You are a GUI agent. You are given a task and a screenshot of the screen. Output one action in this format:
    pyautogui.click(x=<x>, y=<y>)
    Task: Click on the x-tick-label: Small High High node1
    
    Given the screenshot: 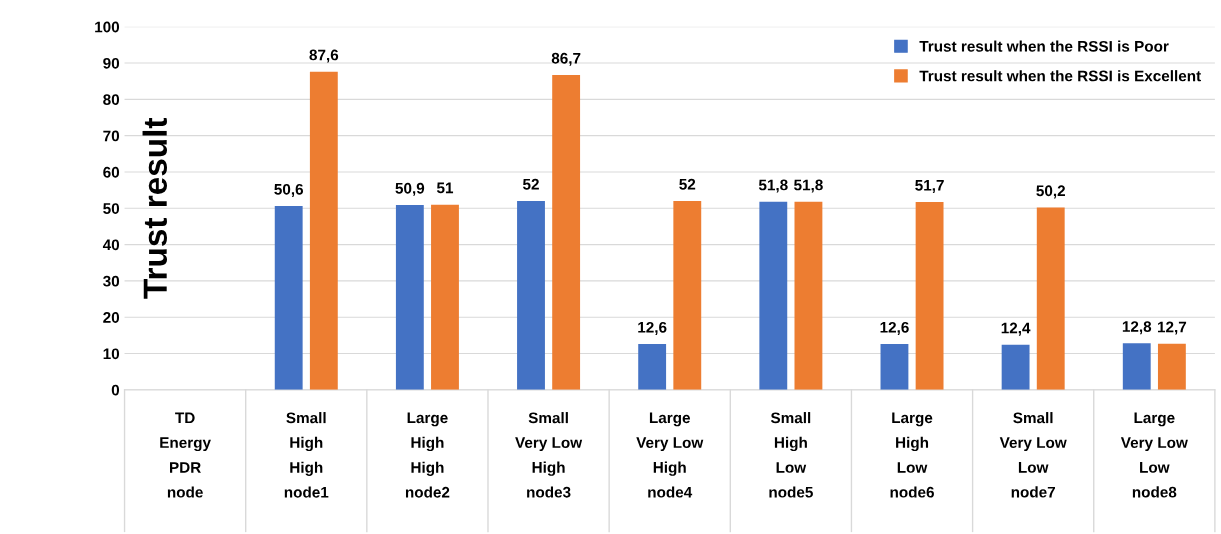 What is the action you would take?
    pyautogui.click(x=306, y=455)
    